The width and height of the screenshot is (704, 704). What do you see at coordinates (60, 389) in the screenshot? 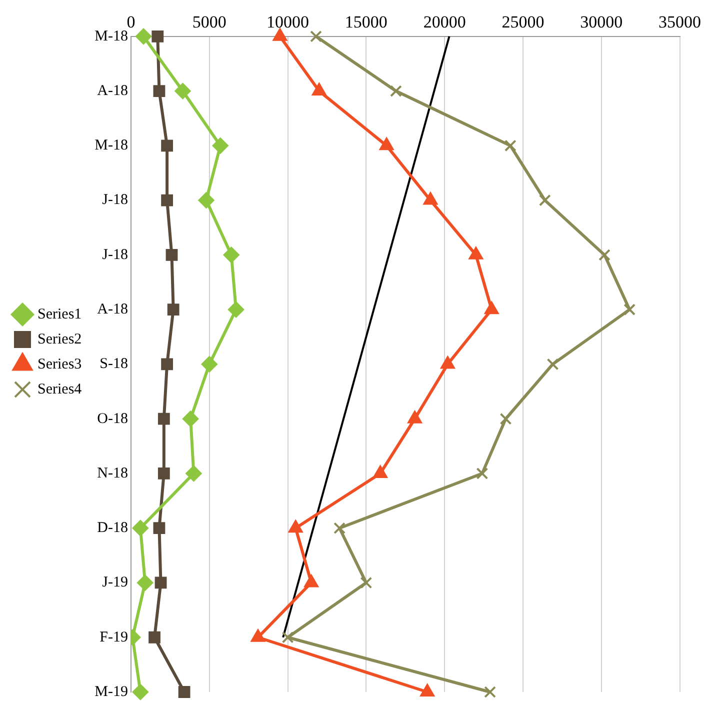
I see `legend-label: Series4` at bounding box center [60, 389].